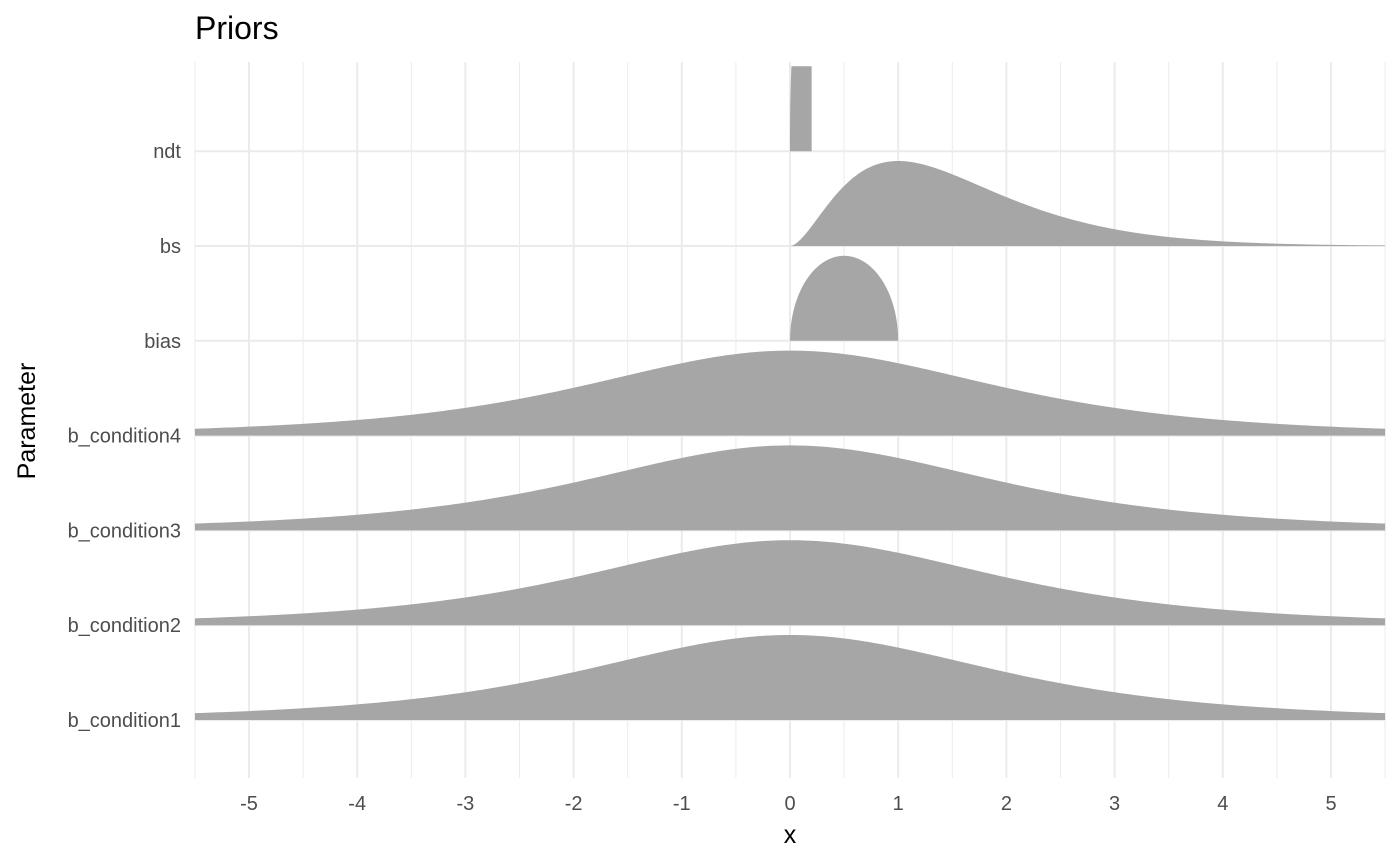 The height and width of the screenshot is (865, 1400). Describe the element at coordinates (790, 677) in the screenshot. I see `ridge-b-condition1` at that location.